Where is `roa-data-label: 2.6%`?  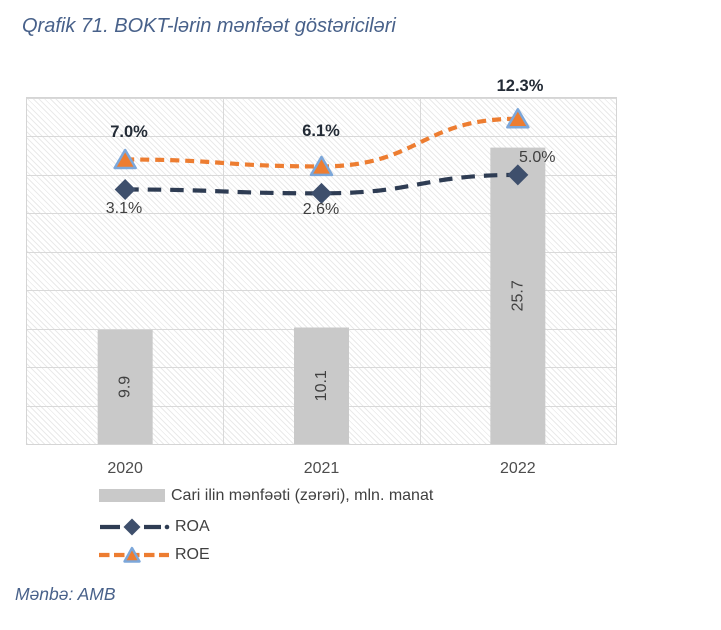 roa-data-label: 2.6% is located at coordinates (321, 209).